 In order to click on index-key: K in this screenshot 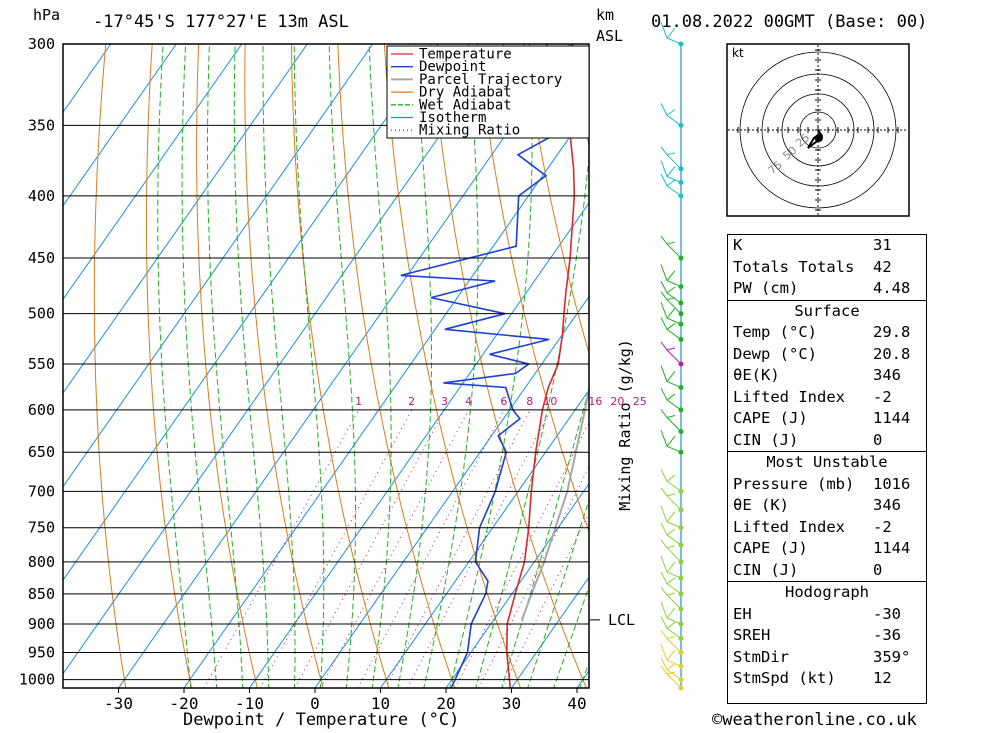, I will do `click(738, 245)`.